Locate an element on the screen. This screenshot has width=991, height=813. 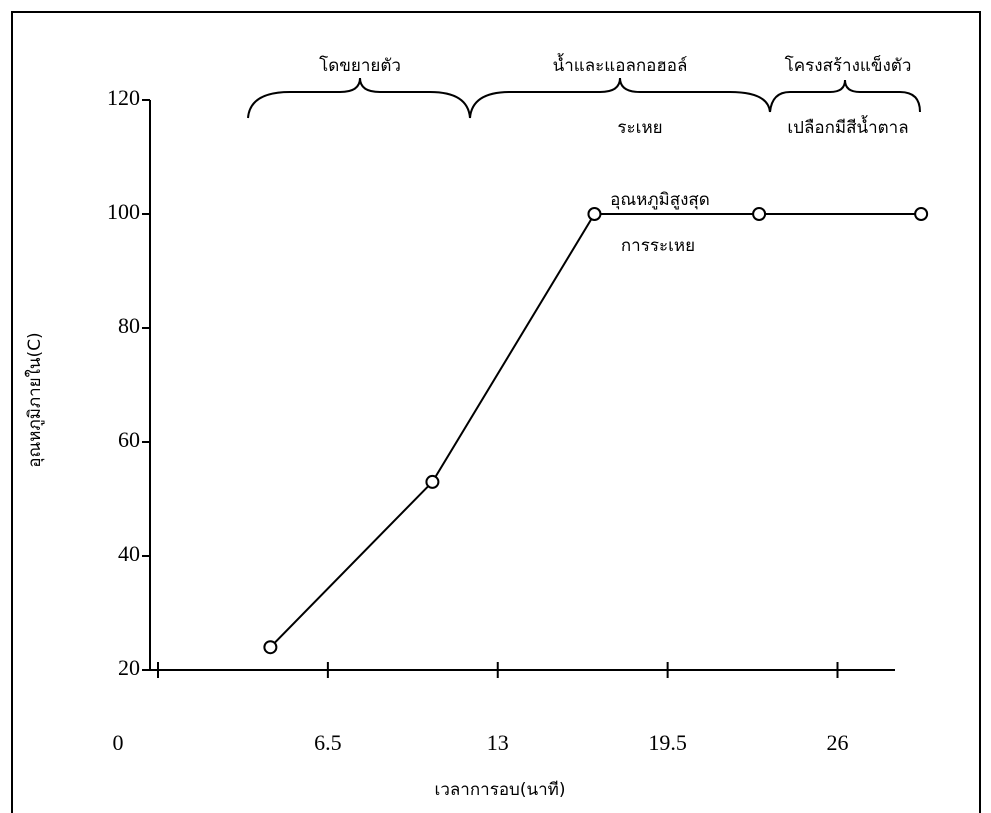
y-axis-label: อุณหภูมิภายใน(C) is located at coordinates (34, 399).